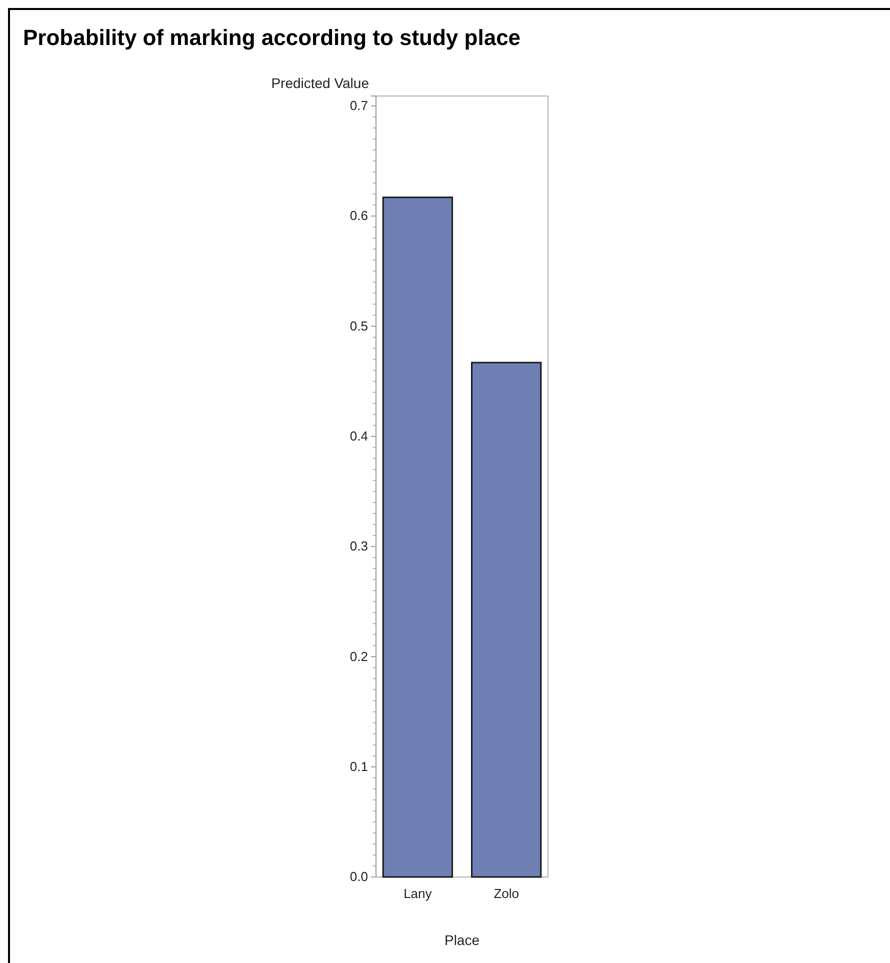  I want to click on y-tick-label: 0.2, so click(359, 656).